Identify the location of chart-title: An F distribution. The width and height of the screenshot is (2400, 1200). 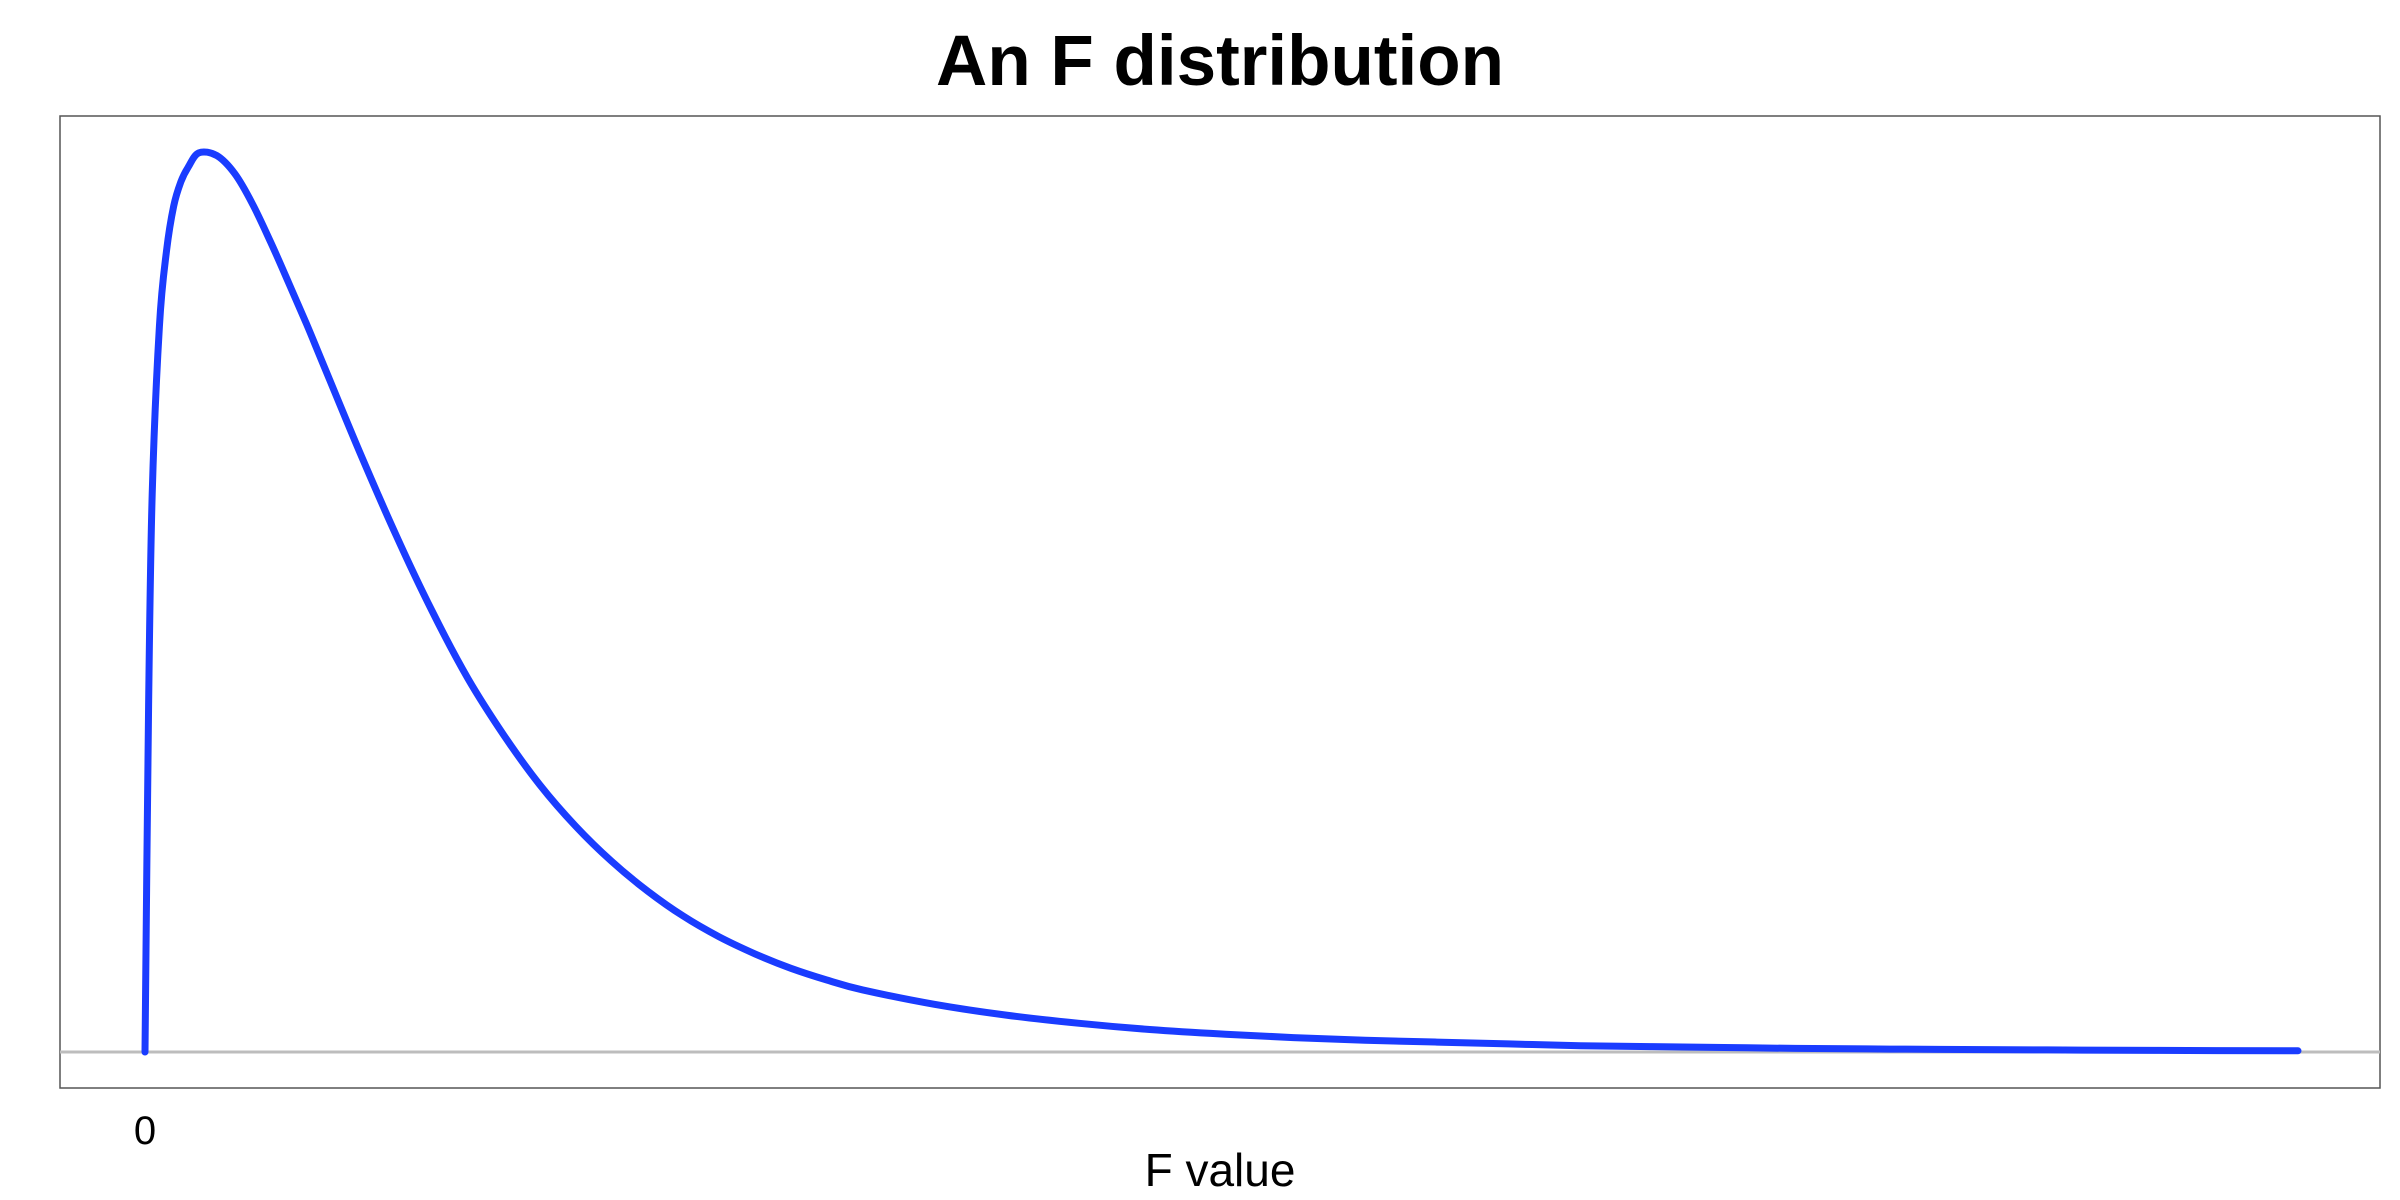
(1220, 61).